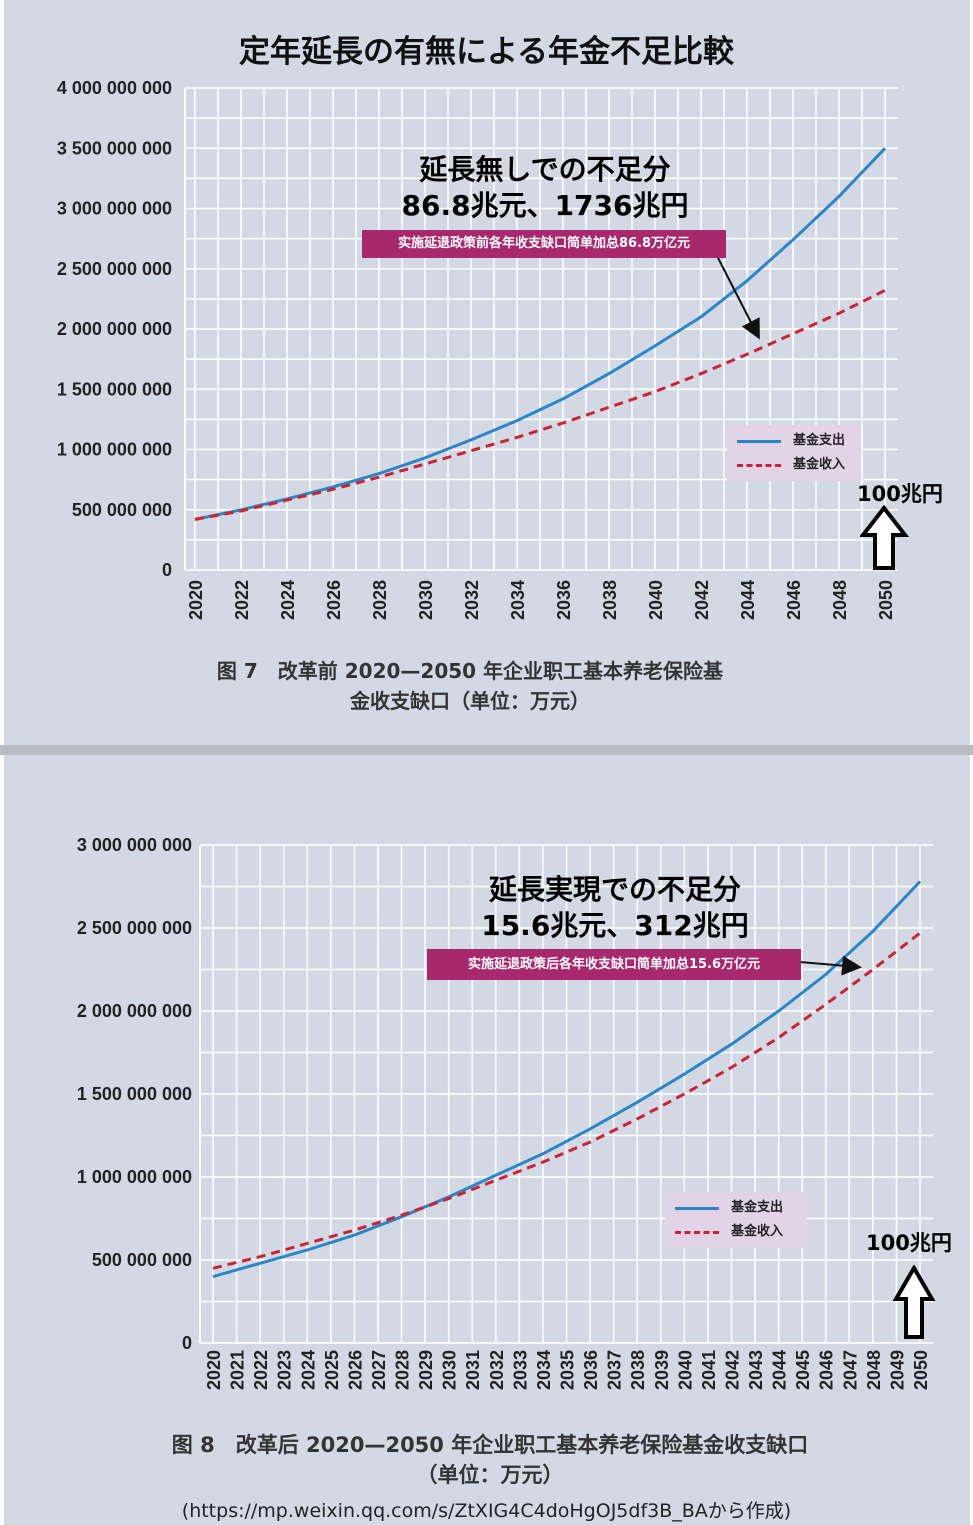 The image size is (973, 1525). Describe the element at coordinates (897, 1370) in the screenshot. I see `x-tick-label: 2049` at that location.